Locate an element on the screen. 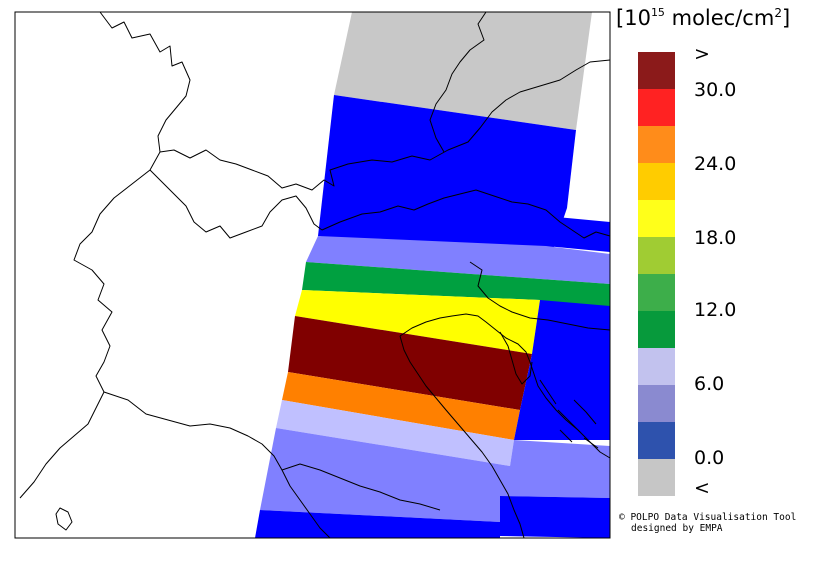 The image size is (813, 566). unit-squared: 2 is located at coordinates (778, 13).